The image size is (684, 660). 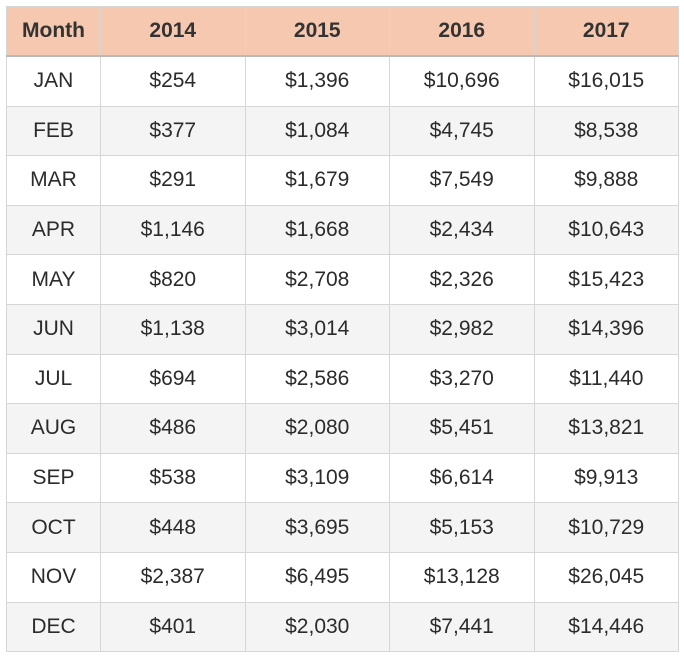 I want to click on value-cell-2014: $1,138, so click(x=173, y=329).